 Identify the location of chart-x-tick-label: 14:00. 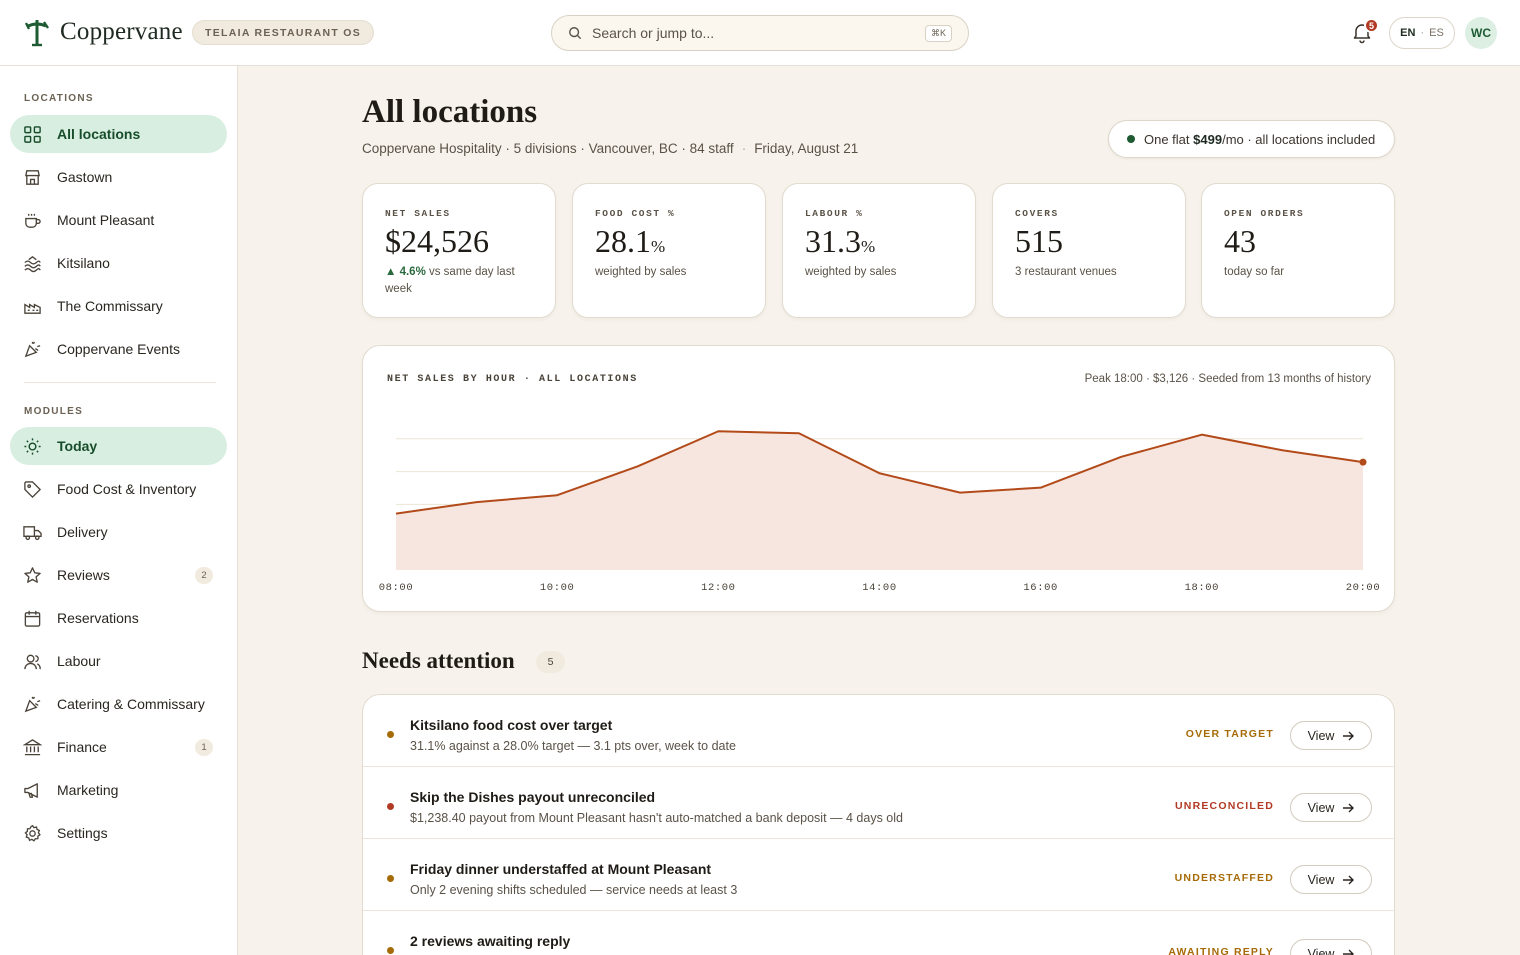
(879, 588).